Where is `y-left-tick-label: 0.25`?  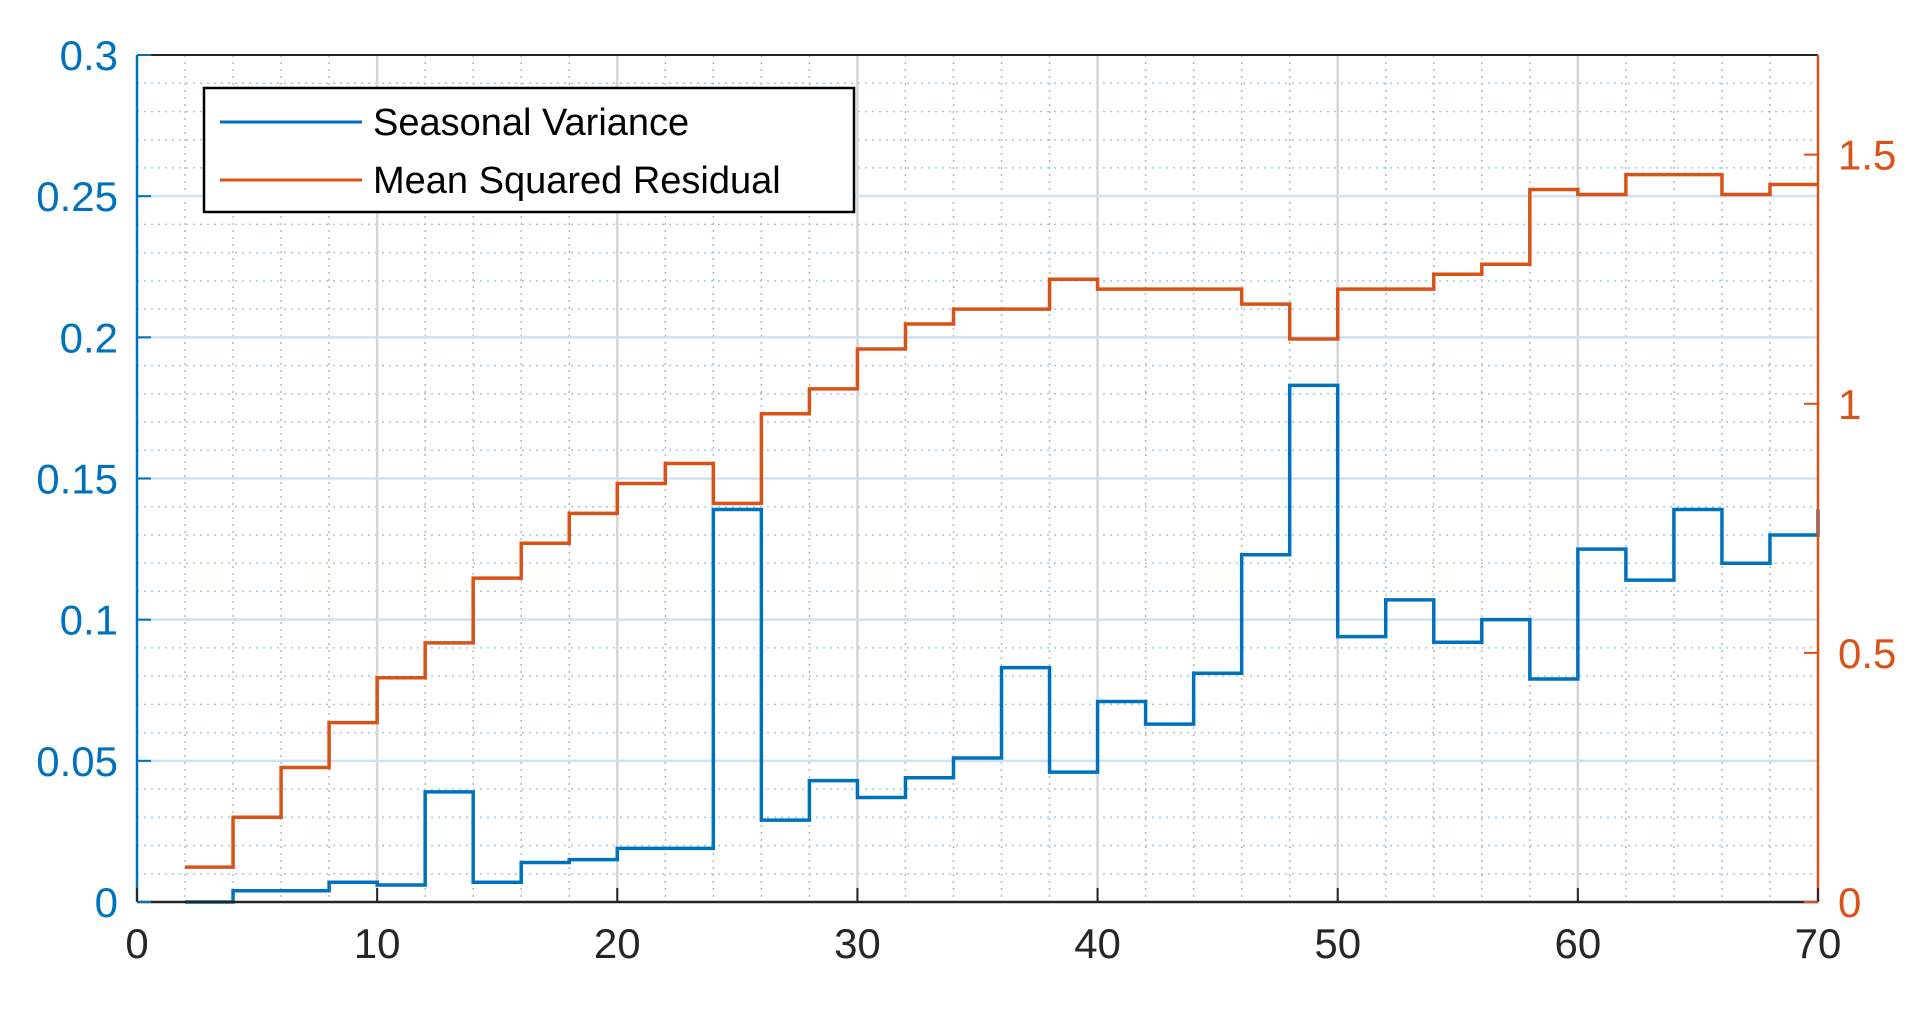
y-left-tick-label: 0.25 is located at coordinates (77, 196).